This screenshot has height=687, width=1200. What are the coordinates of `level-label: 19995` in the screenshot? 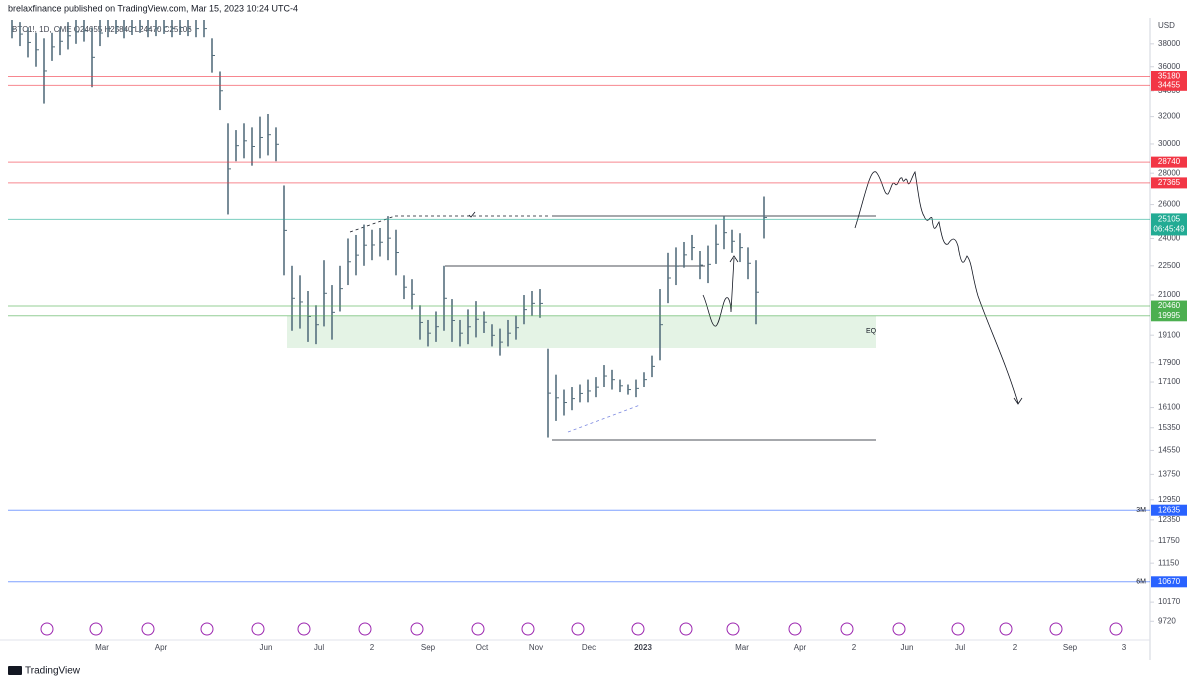 It's located at (1169, 315).